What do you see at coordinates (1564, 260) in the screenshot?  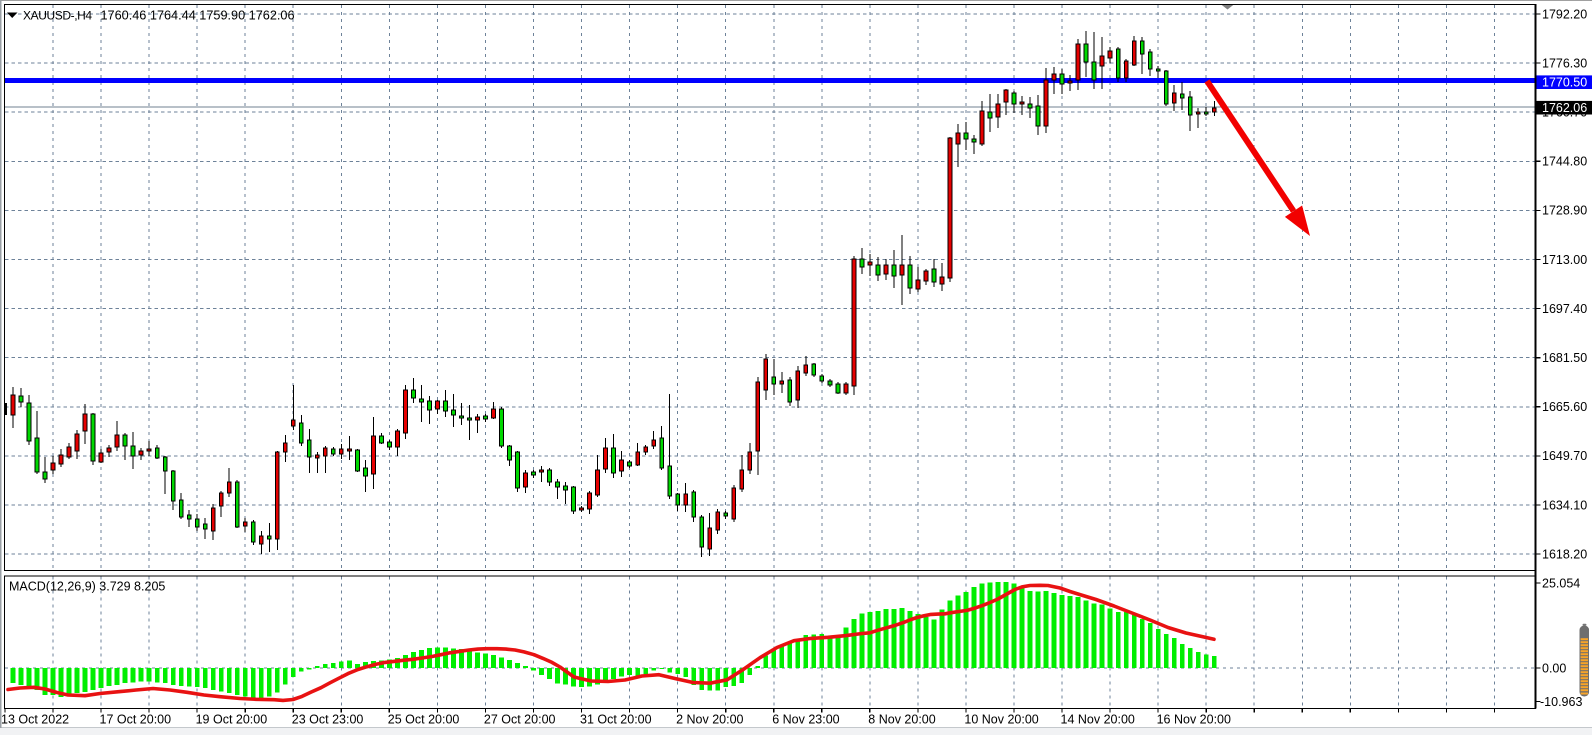 I see `svg-text: 1713.00` at bounding box center [1564, 260].